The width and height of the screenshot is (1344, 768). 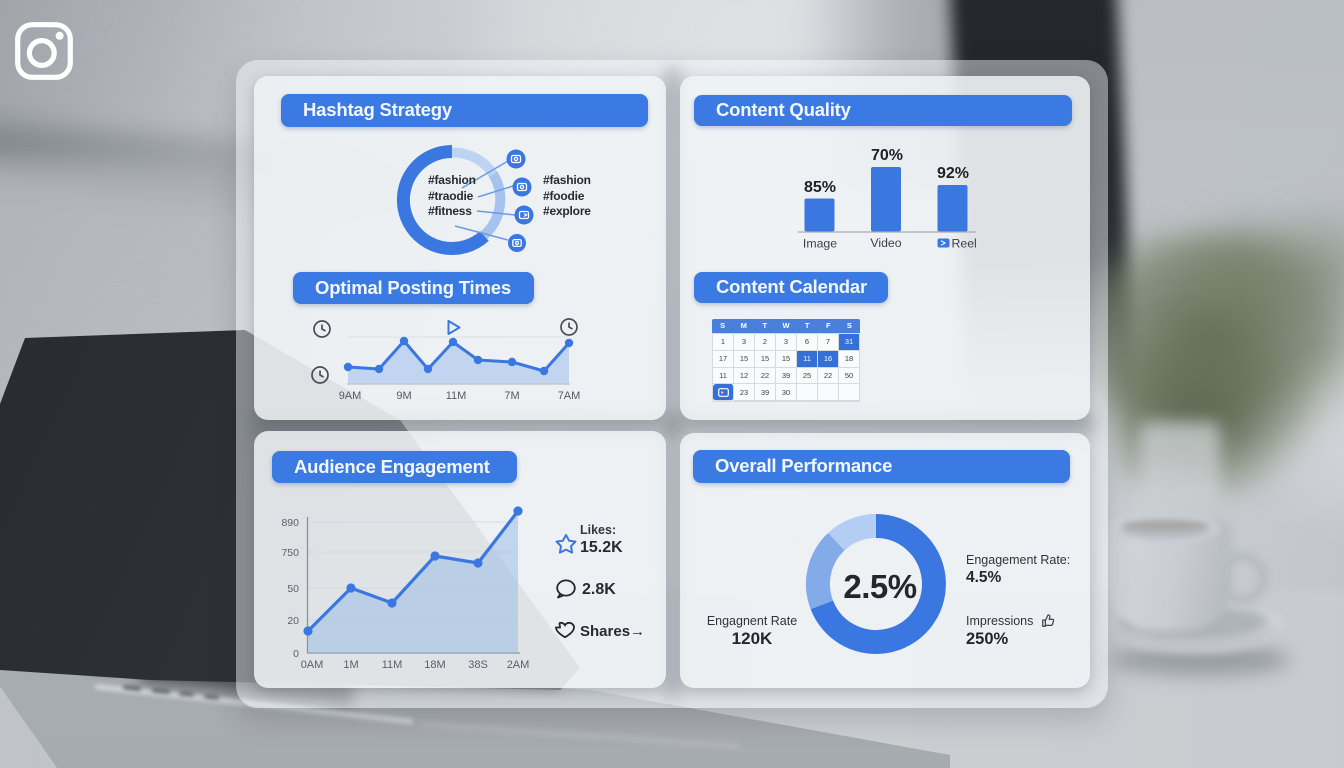 I want to click on svg-text: 70%, so click(x=887, y=155).